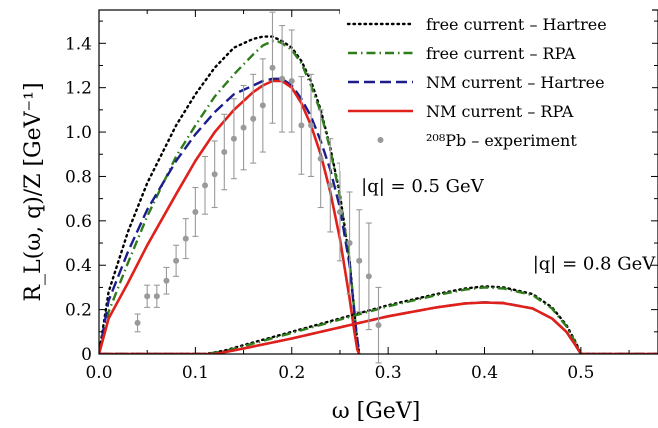 This screenshot has height=428, width=658. I want to click on y-tick-label: 1.4, so click(78, 44).